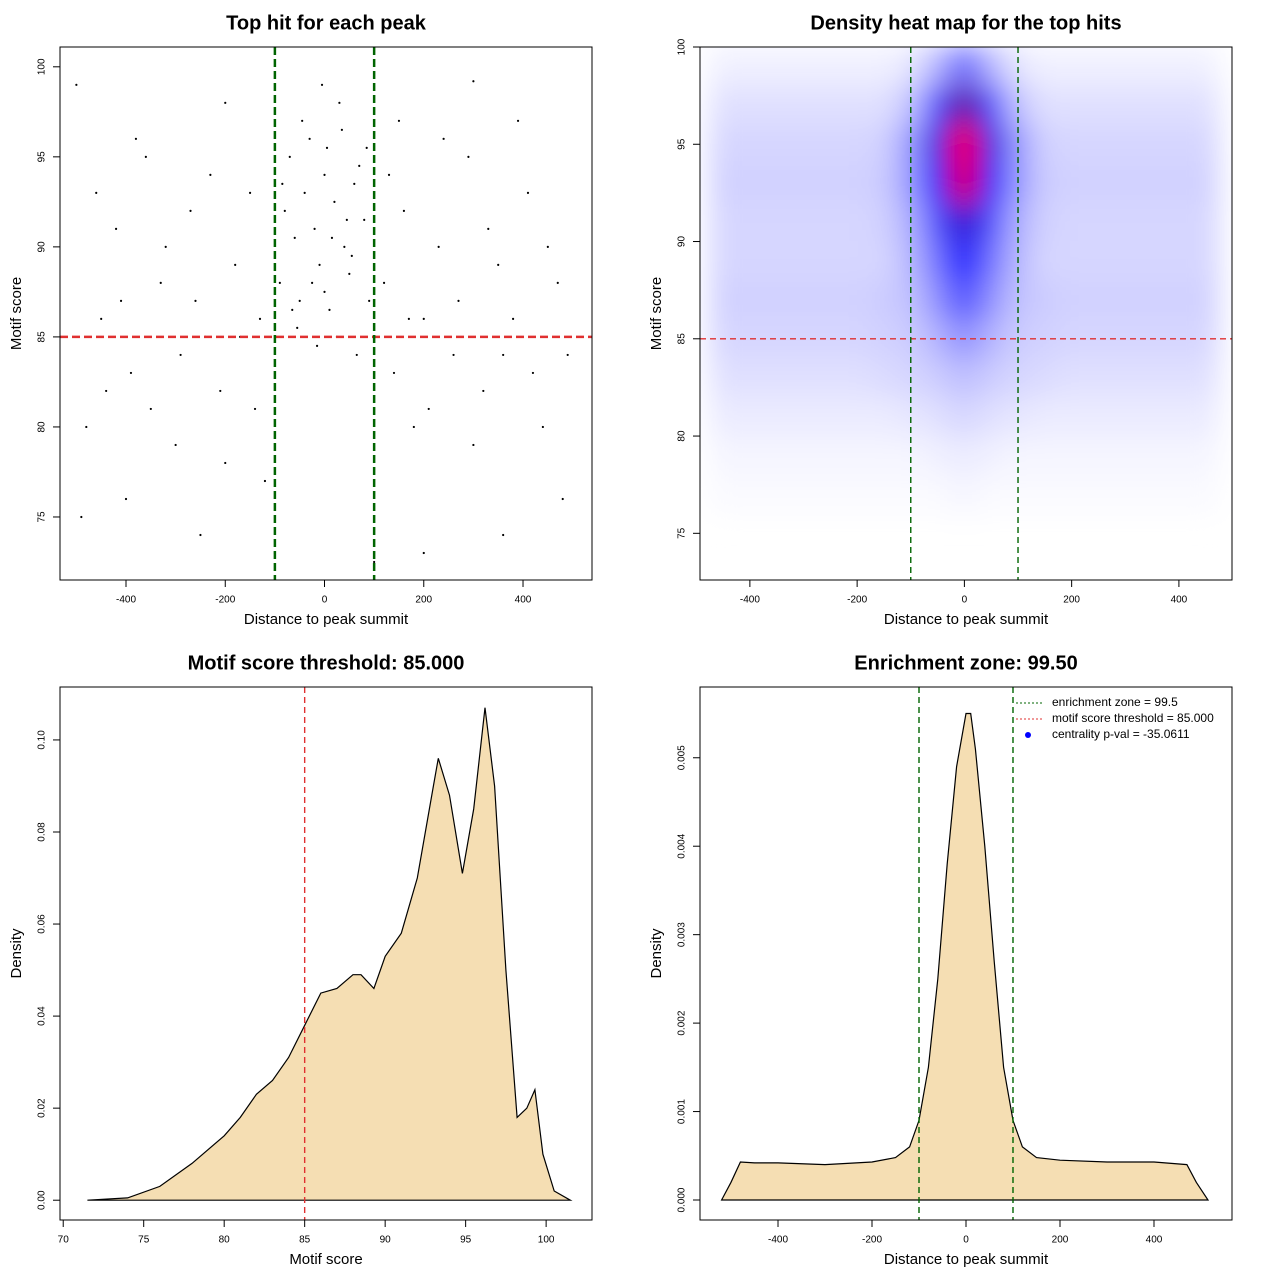 The width and height of the screenshot is (1280, 1285). I want to click on panel-title: Motif score threshold: 85.000, so click(326, 663).